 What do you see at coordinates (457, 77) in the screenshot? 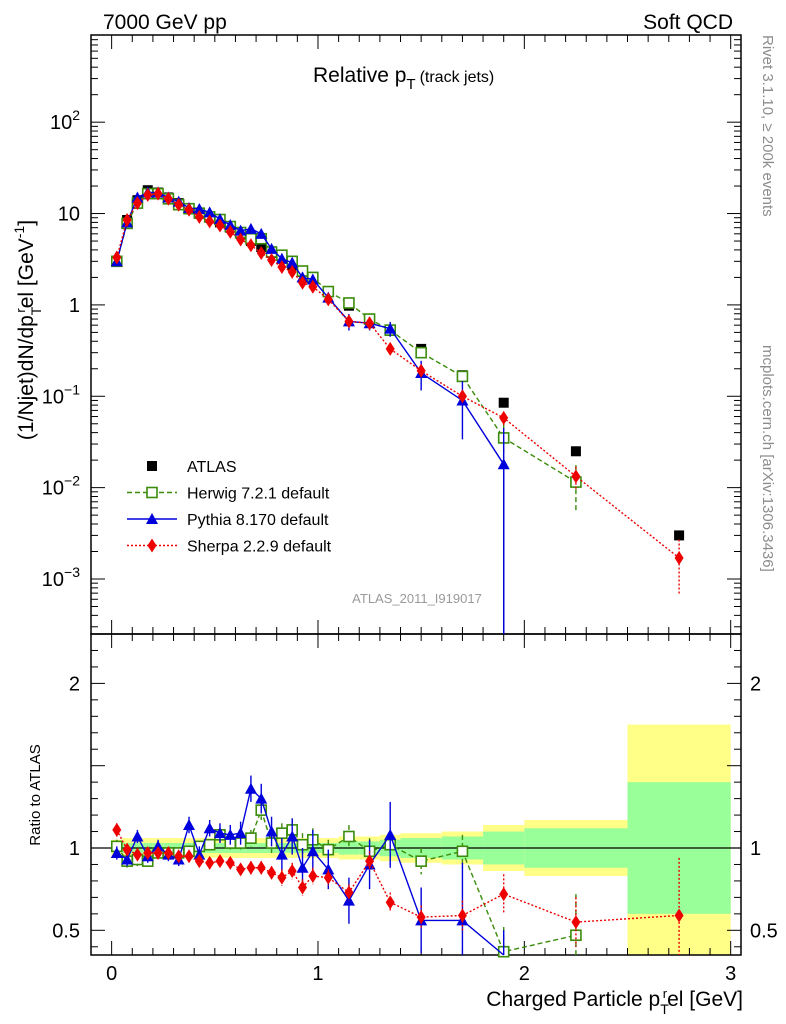
I see `plot-title-suffix: (track jets)` at bounding box center [457, 77].